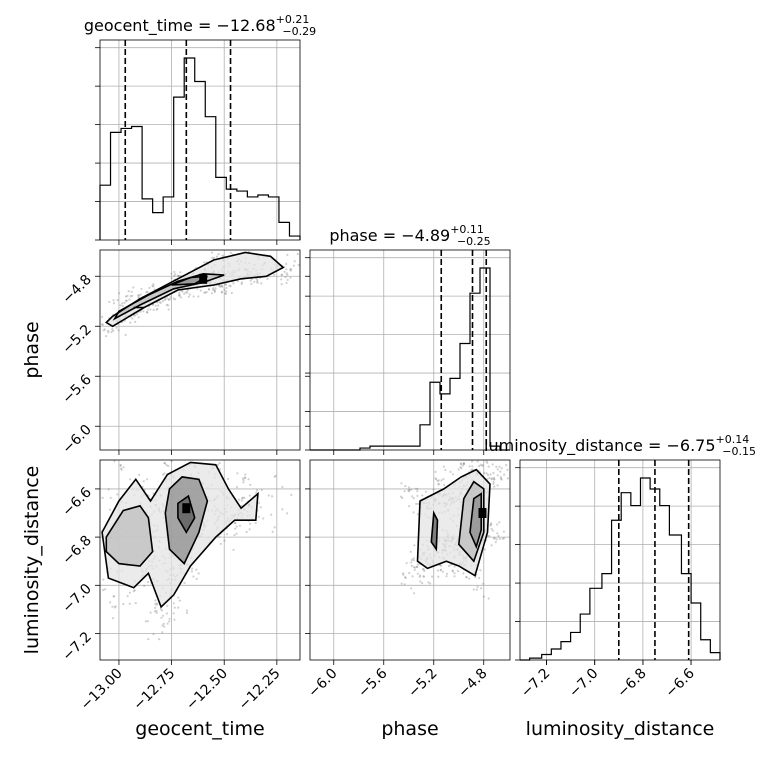  Describe the element at coordinates (631, 683) in the screenshot. I see `xtick-label-luminosity-distance-2: −6.8` at that location.